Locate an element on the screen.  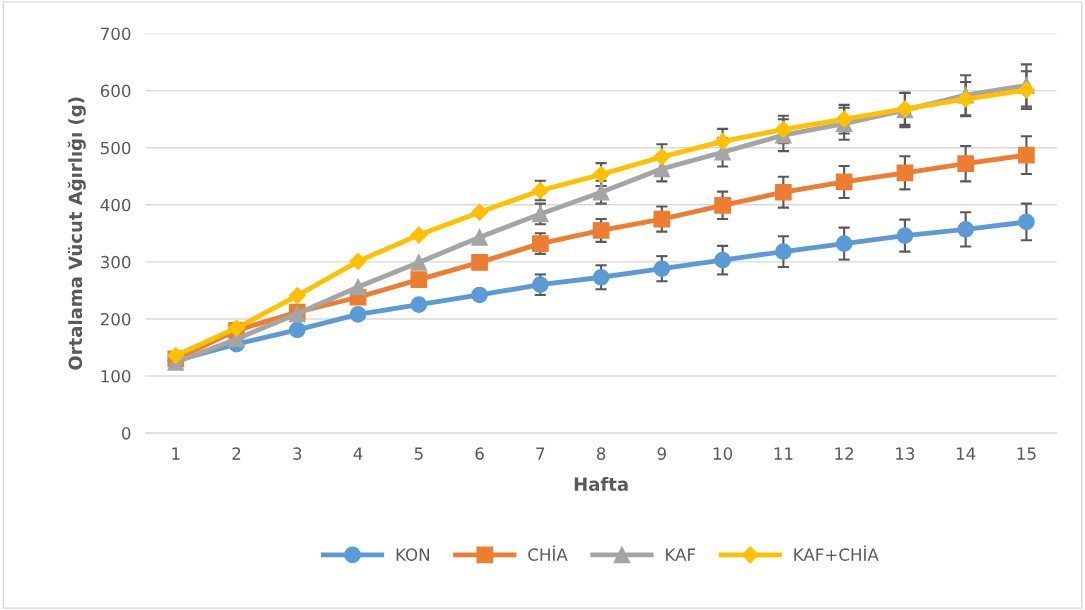
y-tick-label: 700 is located at coordinates (116, 34).